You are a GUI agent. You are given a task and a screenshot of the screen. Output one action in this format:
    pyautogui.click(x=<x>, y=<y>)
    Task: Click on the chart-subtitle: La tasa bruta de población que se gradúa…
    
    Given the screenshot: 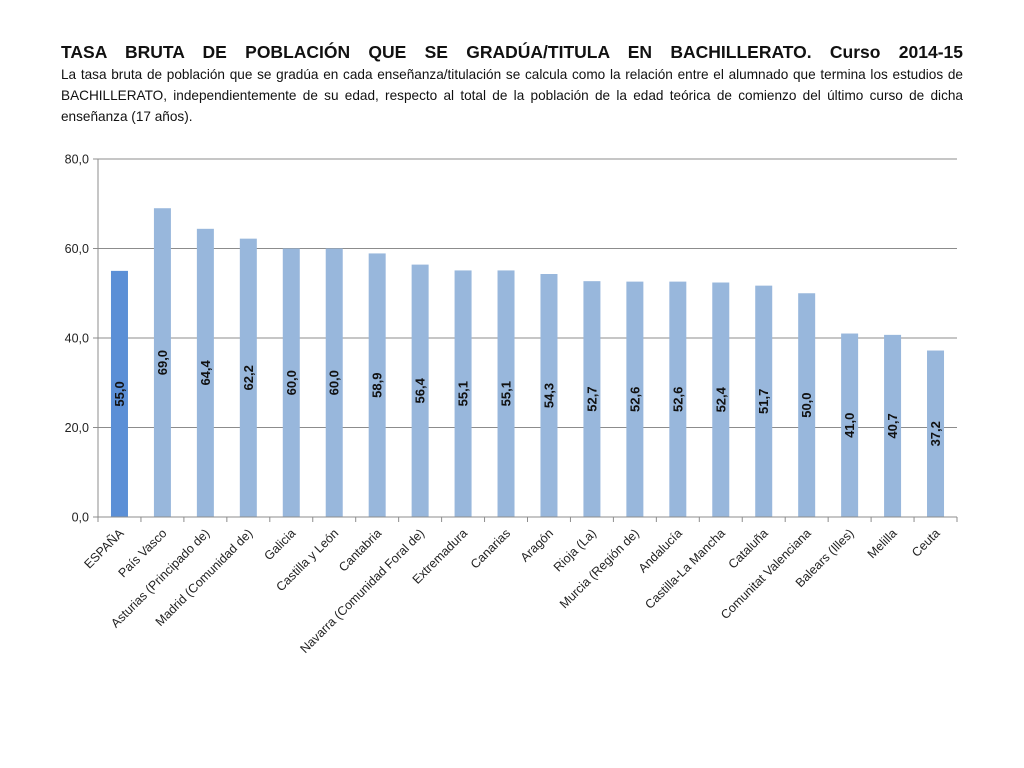 What is the action you would take?
    pyautogui.click(x=512, y=95)
    